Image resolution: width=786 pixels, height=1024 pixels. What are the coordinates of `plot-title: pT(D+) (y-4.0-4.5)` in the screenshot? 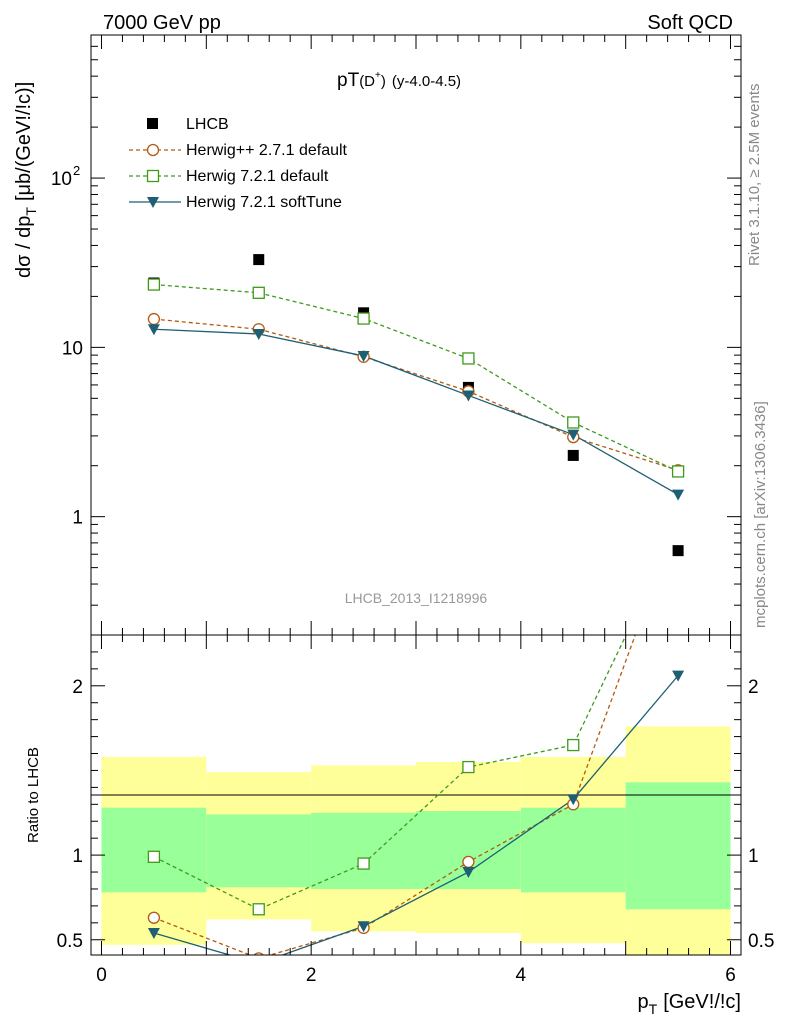 It's located at (399, 80).